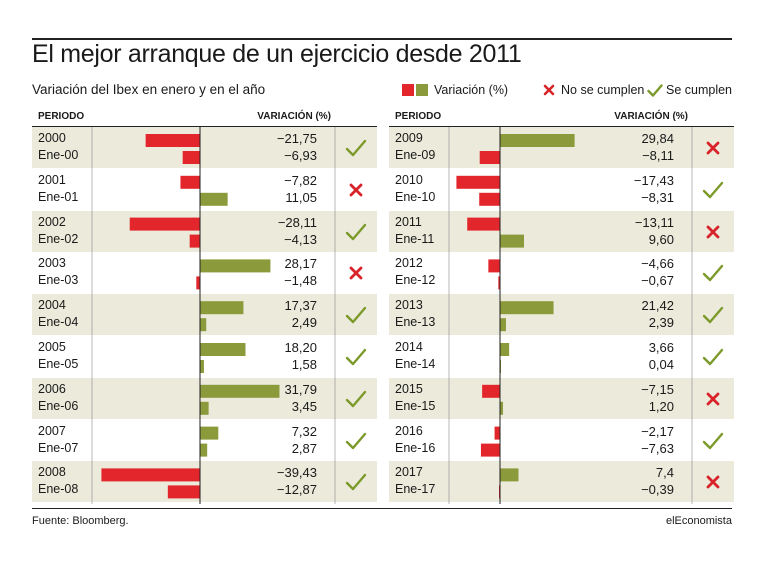  Describe the element at coordinates (58, 238) in the screenshot. I see `period-january-label: Ene-02` at that location.